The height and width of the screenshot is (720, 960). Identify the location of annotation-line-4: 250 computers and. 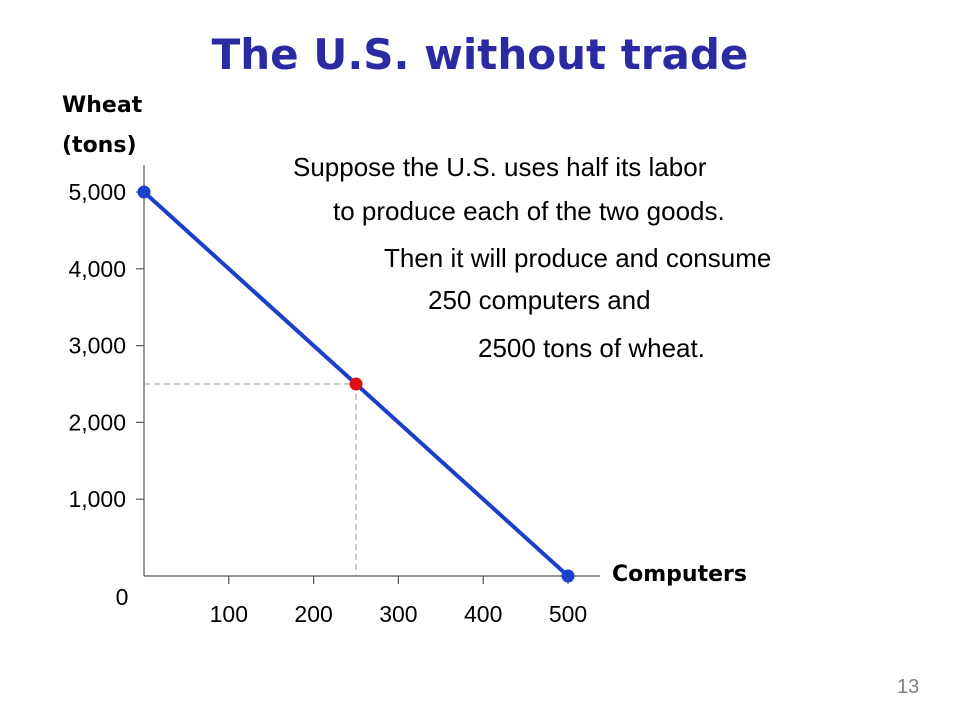
(539, 300).